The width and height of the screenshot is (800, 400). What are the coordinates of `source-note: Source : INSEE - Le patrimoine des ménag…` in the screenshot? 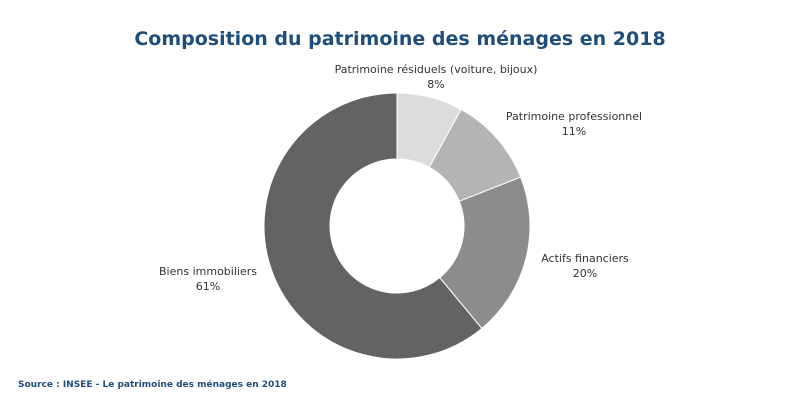 It's located at (152, 385).